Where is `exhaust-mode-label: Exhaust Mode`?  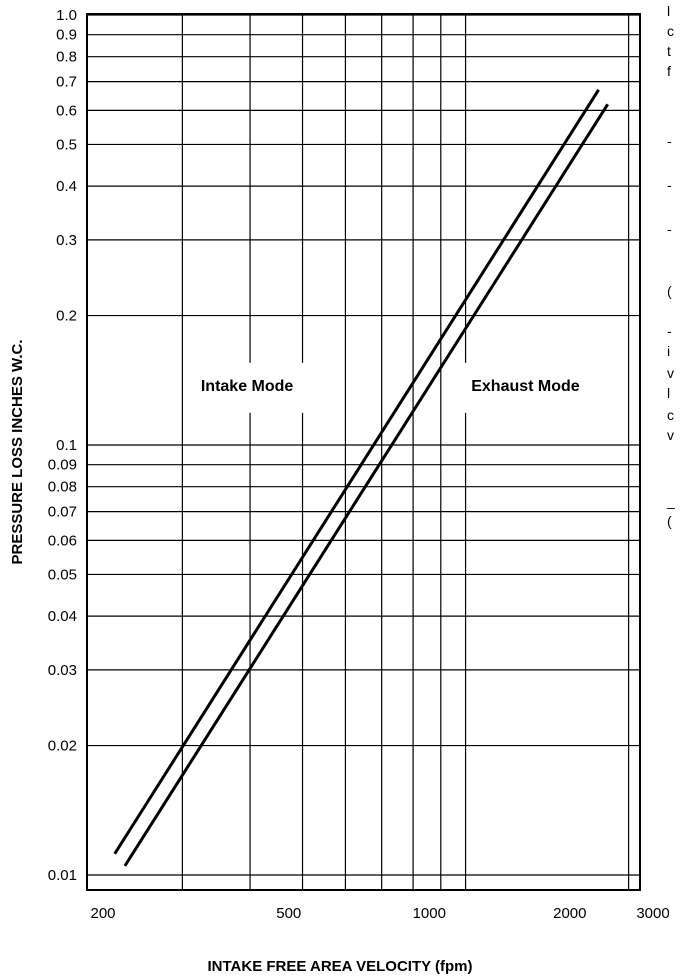 exhaust-mode-label: Exhaust Mode is located at coordinates (525, 386).